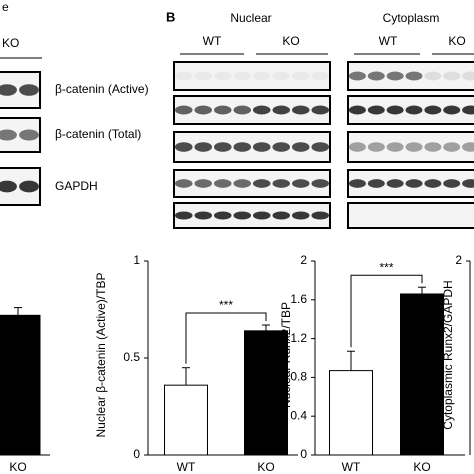 This screenshot has height=474, width=474. What do you see at coordinates (76, 186) in the screenshot?
I see `blot-label: GAPDH` at bounding box center [76, 186].